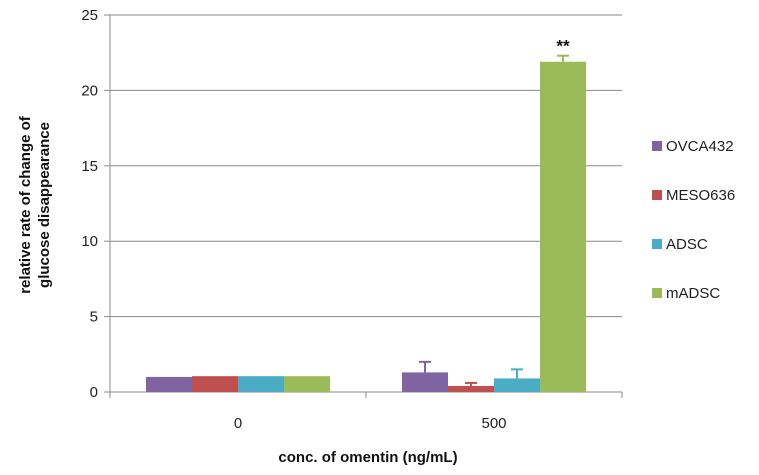 This screenshot has height=475, width=759. Describe the element at coordinates (700, 146) in the screenshot. I see `legend-label-ovca432: OVCA432` at that location.